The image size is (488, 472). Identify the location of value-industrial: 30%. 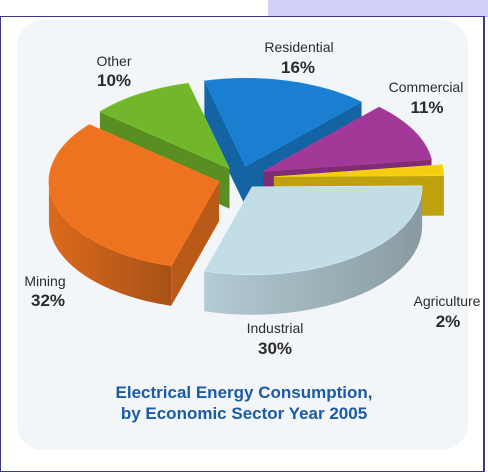
(275, 348).